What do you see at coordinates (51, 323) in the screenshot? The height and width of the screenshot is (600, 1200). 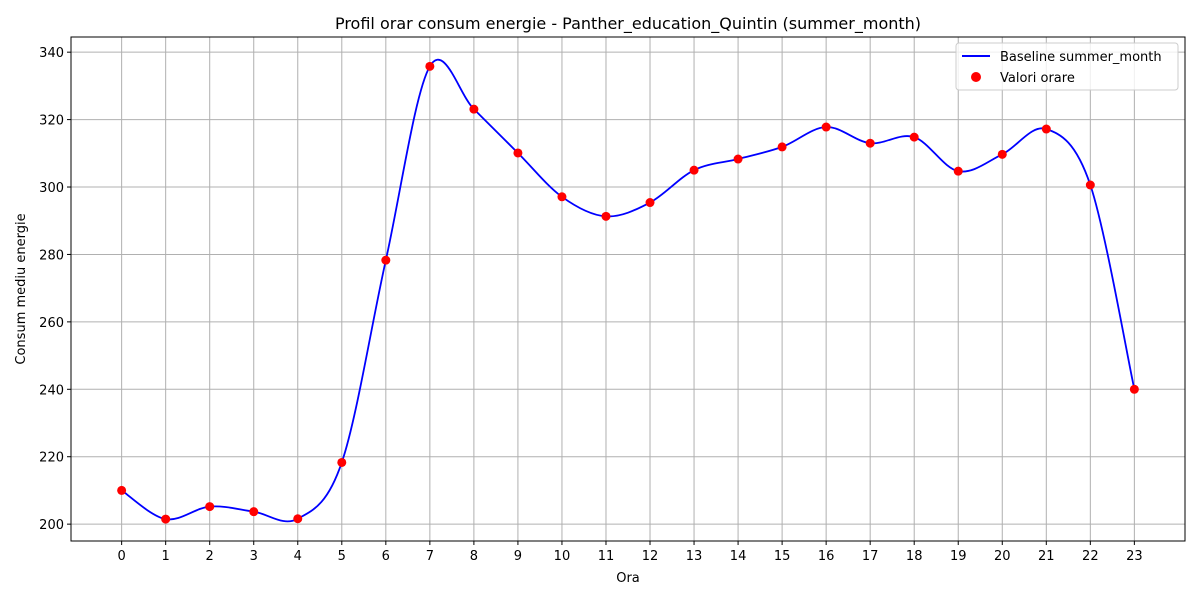 I see `y-tick-label: 260` at bounding box center [51, 323].